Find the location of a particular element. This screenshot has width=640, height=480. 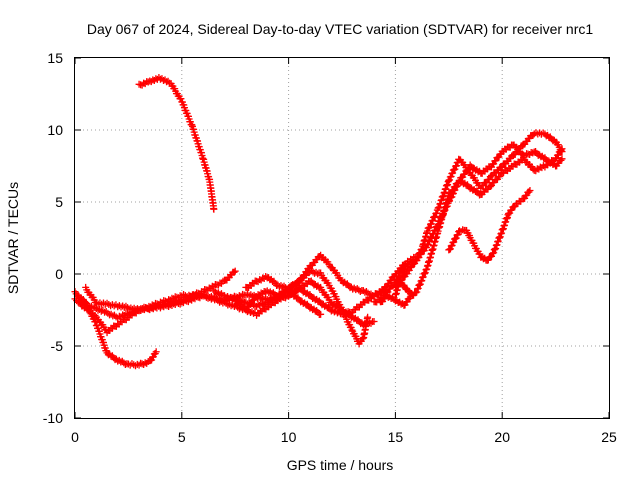

x-tick-label: 5 is located at coordinates (182, 437).